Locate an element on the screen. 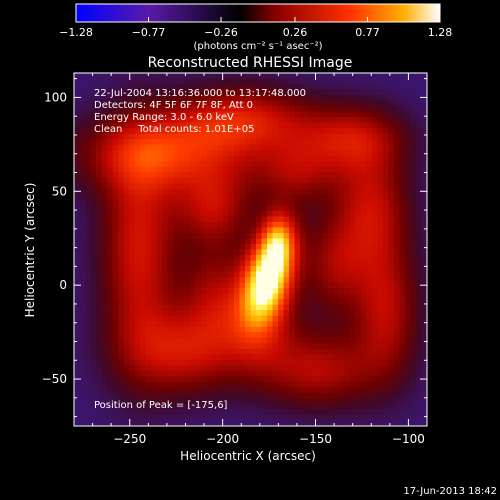 This screenshot has height=500, width=500. colorbar-ticks: −1.28 −0.77 −0.26 0.26 0.77 1.28 is located at coordinates (255, 28).